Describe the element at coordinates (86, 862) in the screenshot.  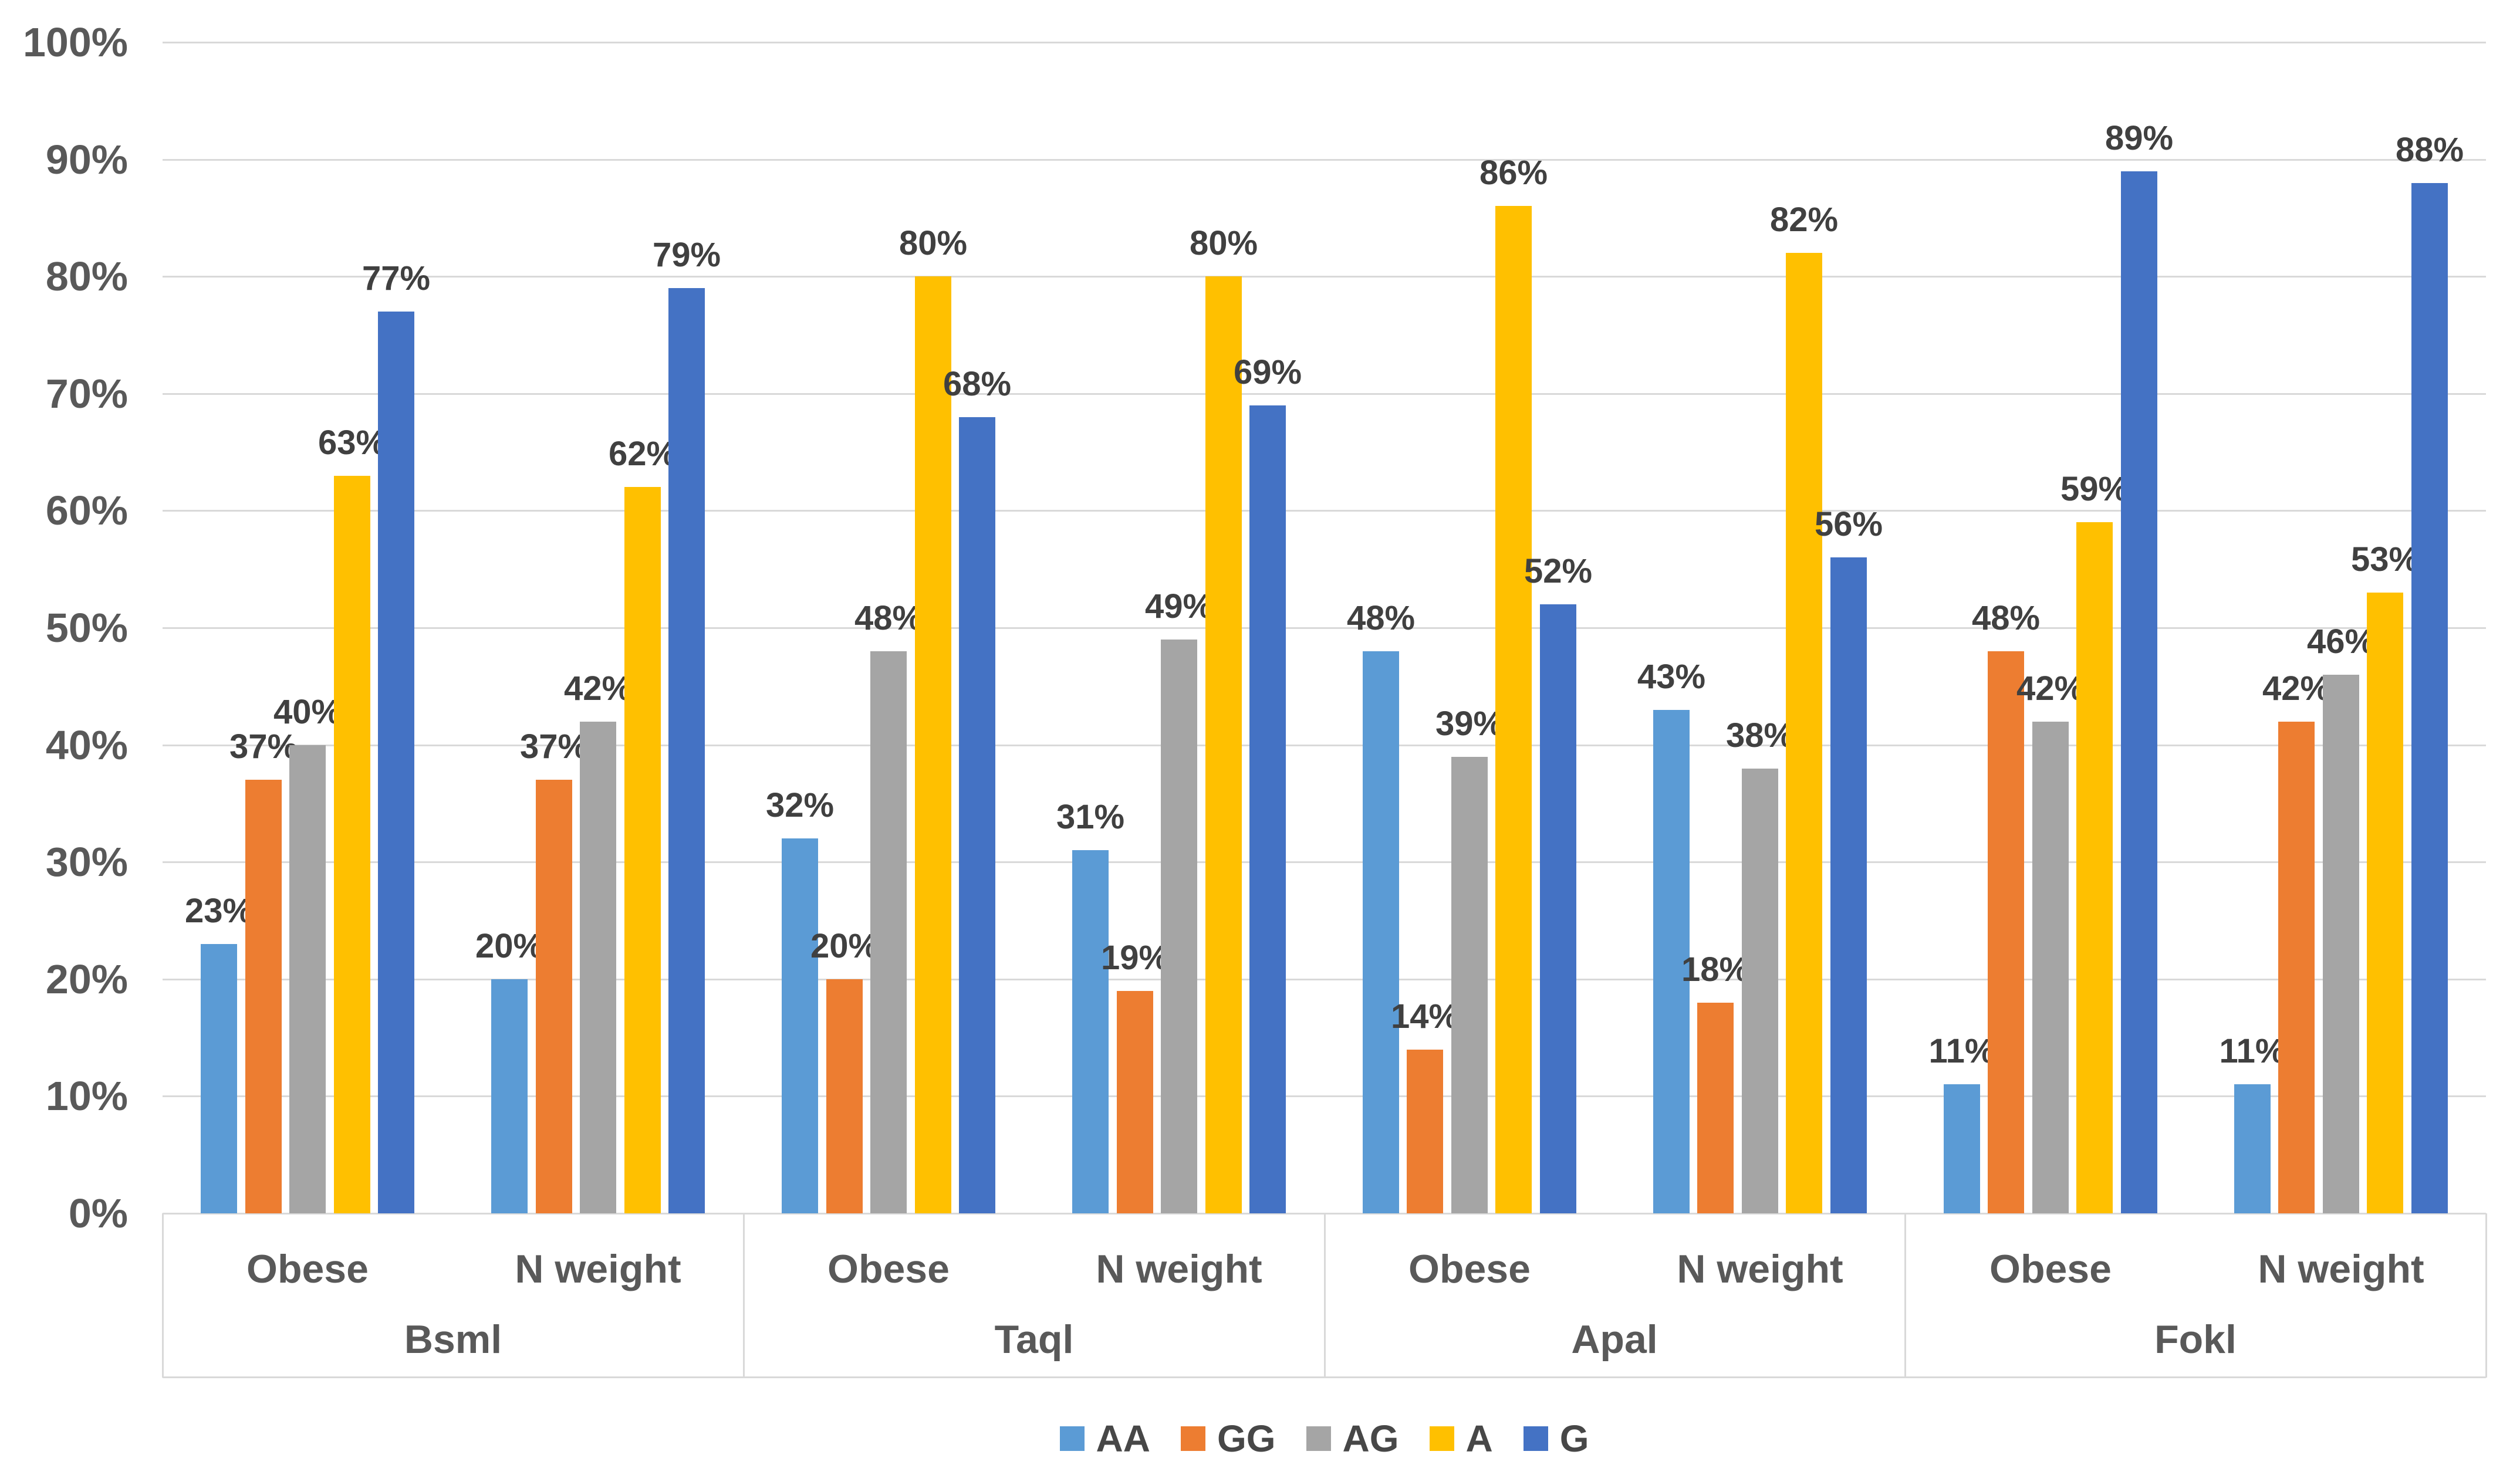
I see `y-tick-label: 30%` at that location.